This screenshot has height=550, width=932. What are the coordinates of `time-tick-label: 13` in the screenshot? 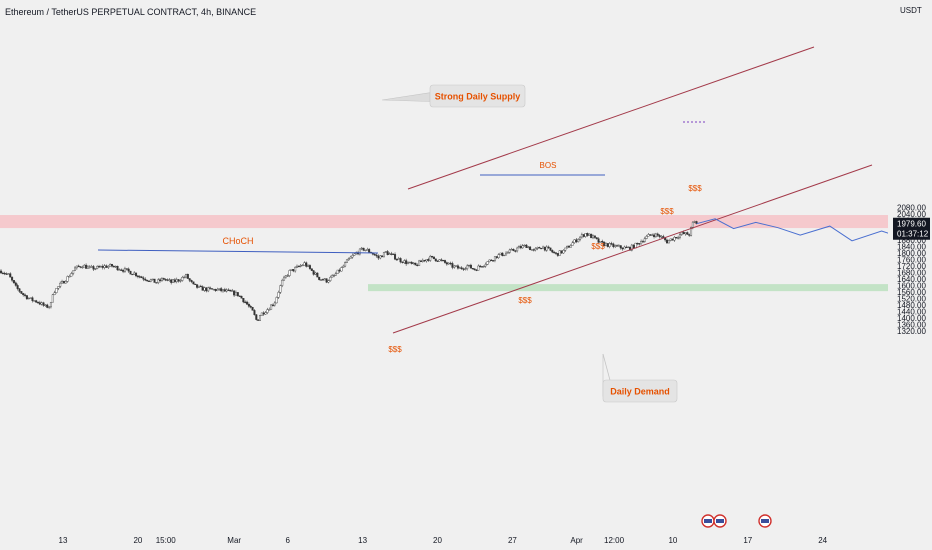 It's located at (63, 540).